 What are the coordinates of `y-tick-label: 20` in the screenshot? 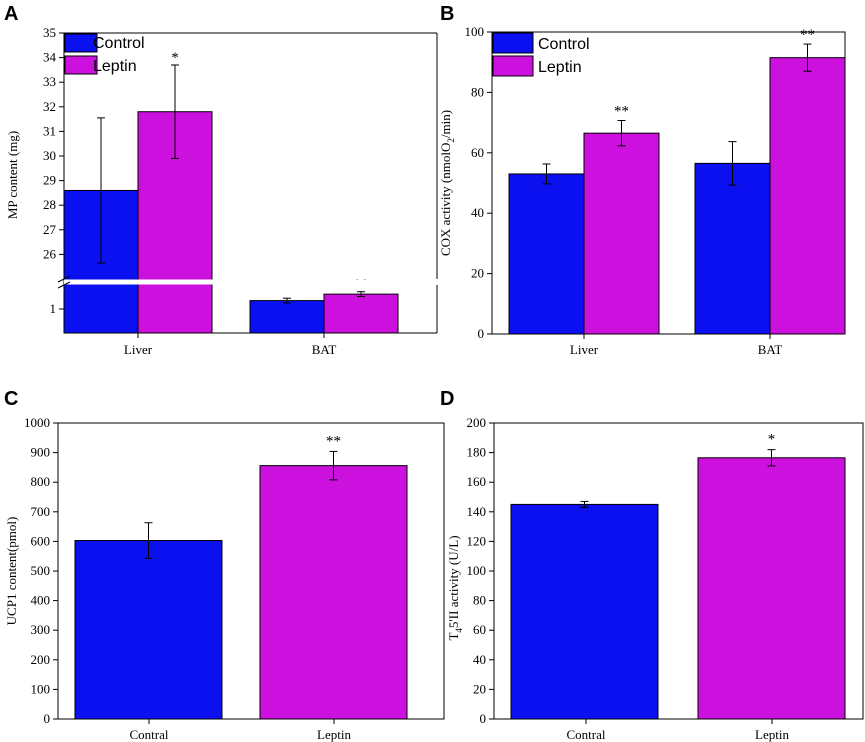 It's located at (479, 688).